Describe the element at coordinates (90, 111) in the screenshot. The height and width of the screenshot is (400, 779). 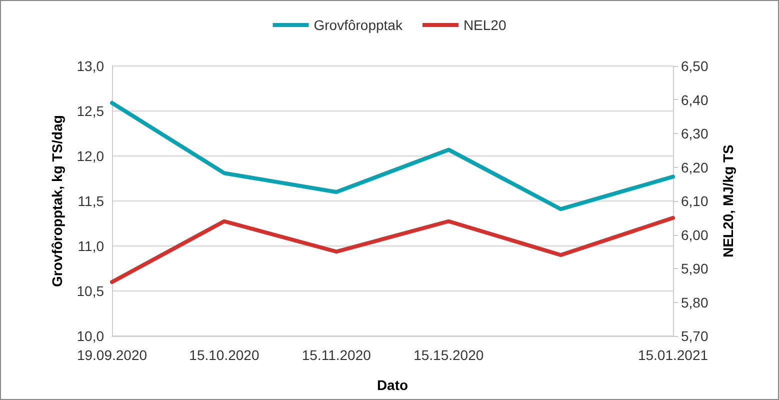
I see `y-tick-label: 12,5` at that location.